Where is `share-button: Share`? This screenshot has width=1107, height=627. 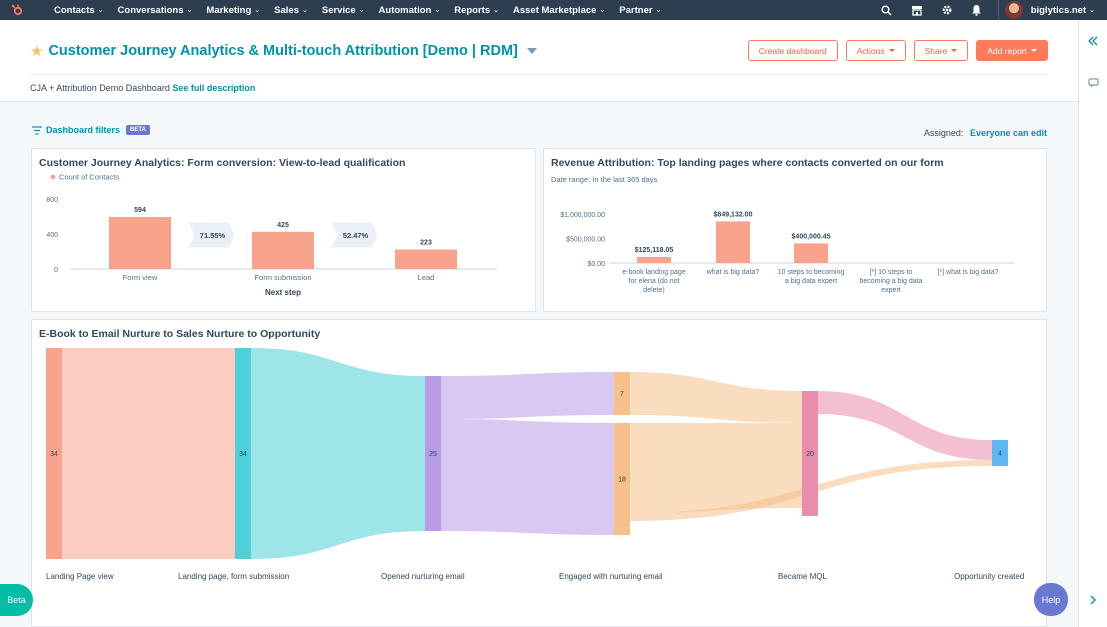 share-button: Share is located at coordinates (941, 50).